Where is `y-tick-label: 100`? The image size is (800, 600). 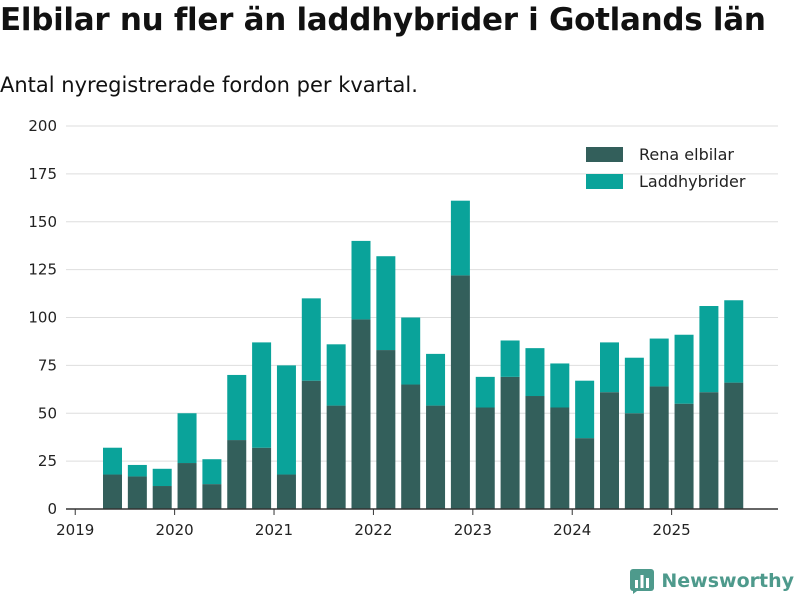
y-tick-label: 100 is located at coordinates (42, 318).